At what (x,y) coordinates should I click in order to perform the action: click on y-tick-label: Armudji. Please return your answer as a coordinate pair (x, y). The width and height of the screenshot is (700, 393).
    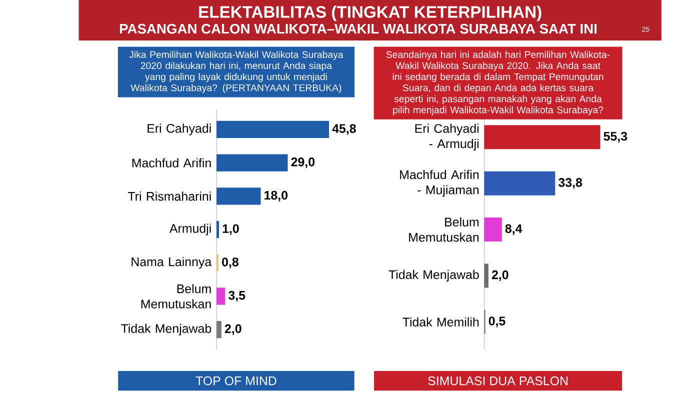
    Looking at the image, I should click on (190, 230).